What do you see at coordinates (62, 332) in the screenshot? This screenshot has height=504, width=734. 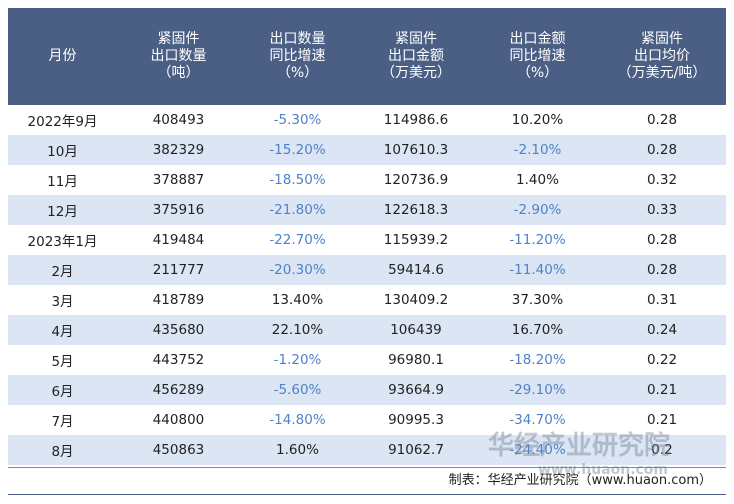 I see `cell: 4月` at bounding box center [62, 332].